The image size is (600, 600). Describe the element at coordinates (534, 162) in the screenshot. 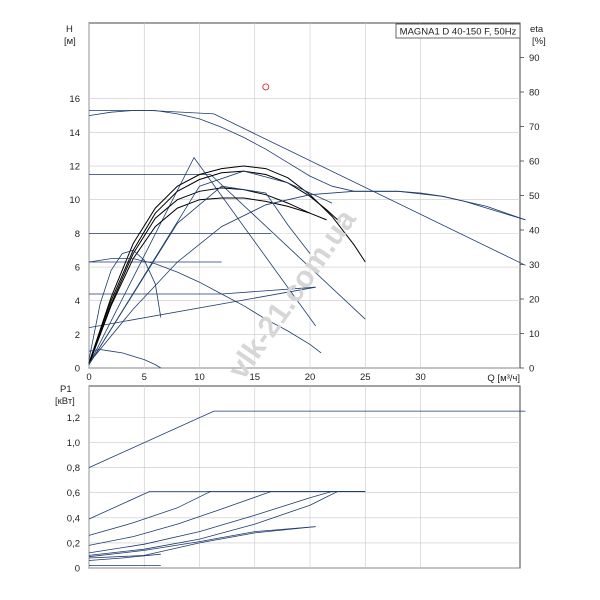

I see `y2-tick-label: 60` at that location.